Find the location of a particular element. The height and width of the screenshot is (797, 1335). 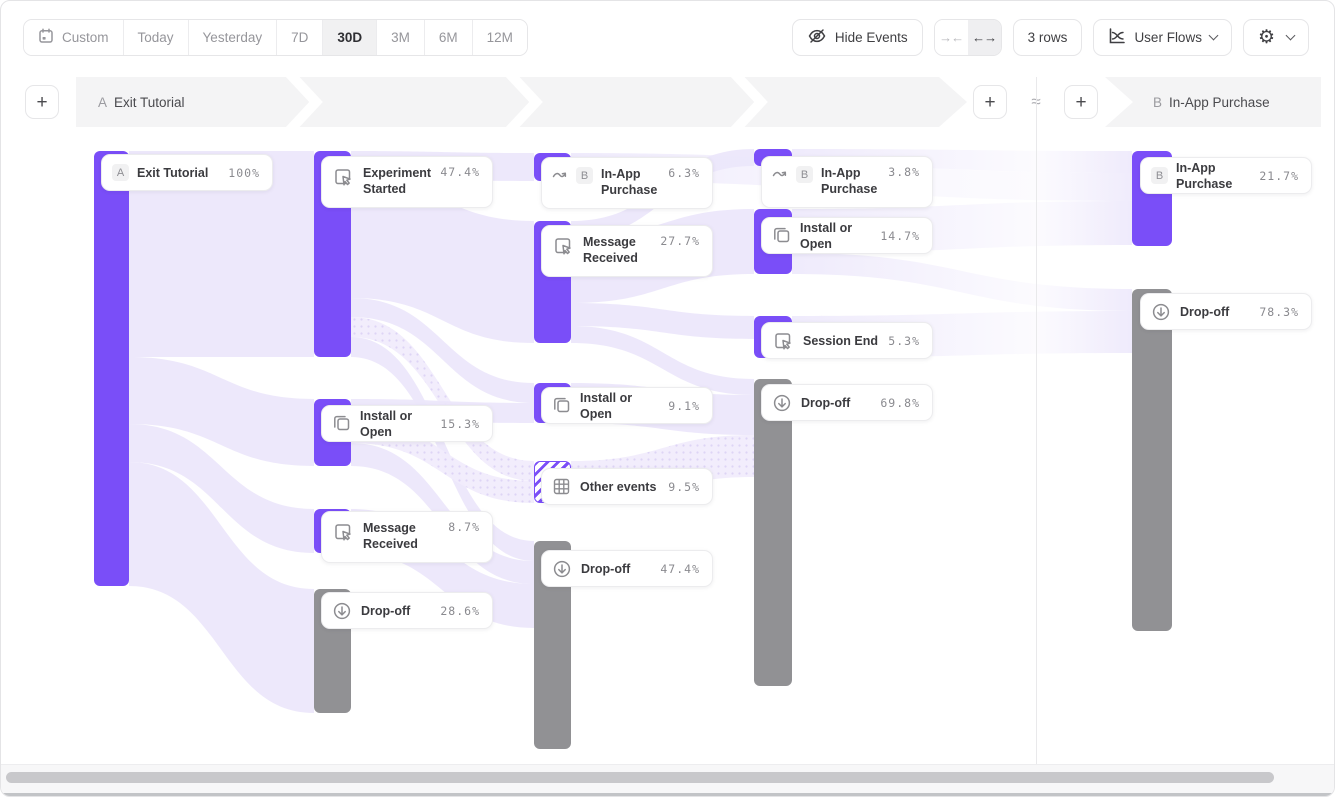

collapse-expand-toggle: →← ←→ is located at coordinates (967, 37).